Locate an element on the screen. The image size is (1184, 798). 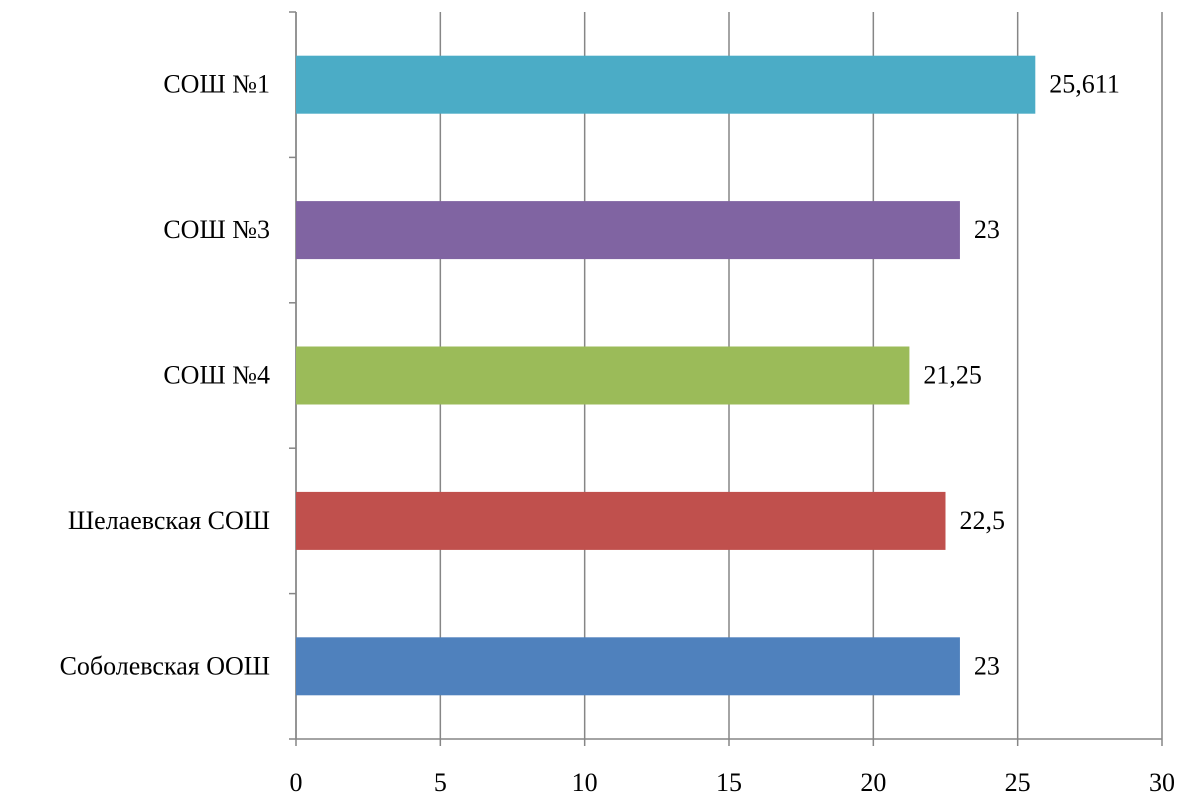
value-label: 21,25 is located at coordinates (952, 374).